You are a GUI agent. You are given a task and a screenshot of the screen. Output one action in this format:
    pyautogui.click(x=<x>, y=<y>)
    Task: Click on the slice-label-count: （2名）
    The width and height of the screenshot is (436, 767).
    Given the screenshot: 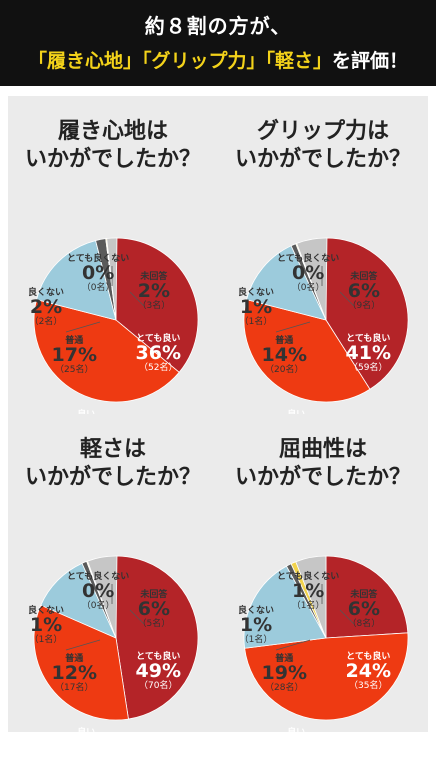 What is the action you would take?
    pyautogui.click(x=46, y=322)
    